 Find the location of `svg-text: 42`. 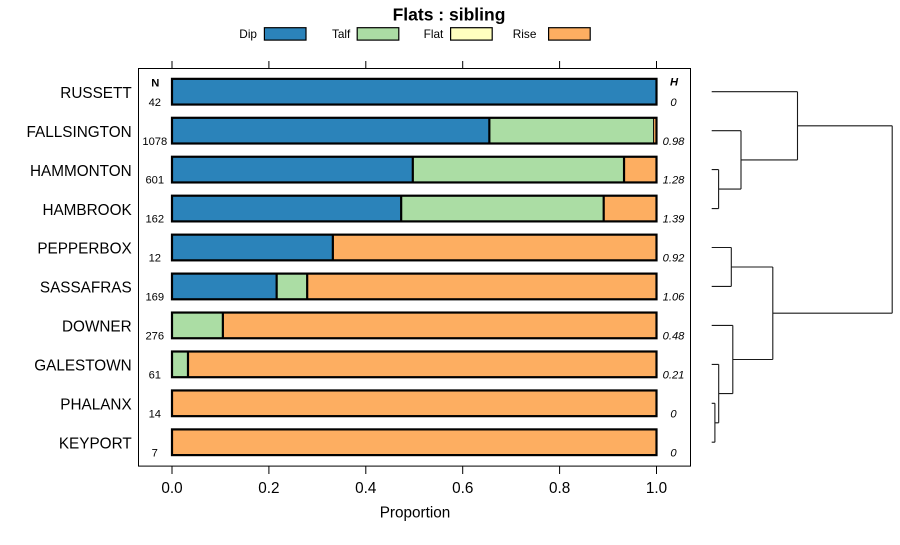

svg-text: 42 is located at coordinates (155, 103).